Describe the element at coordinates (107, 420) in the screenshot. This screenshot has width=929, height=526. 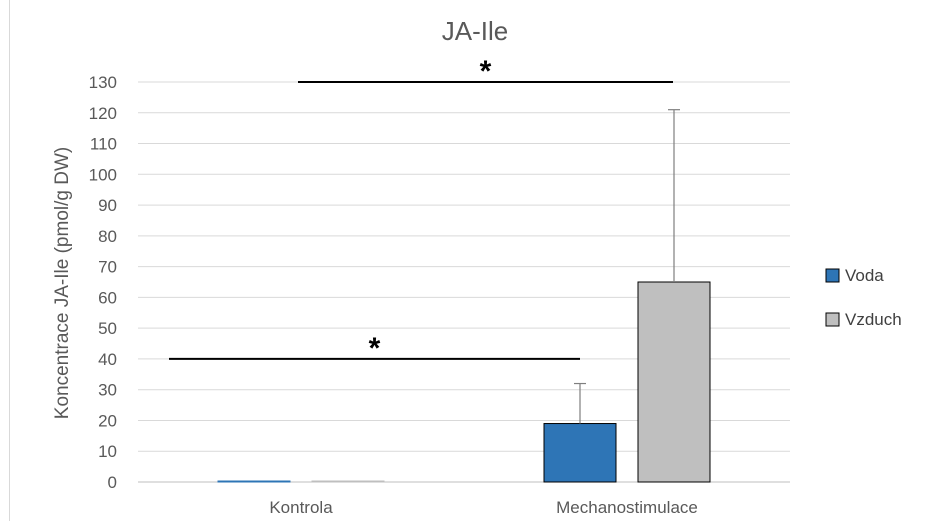
I see `y-tick-label: 20` at that location.